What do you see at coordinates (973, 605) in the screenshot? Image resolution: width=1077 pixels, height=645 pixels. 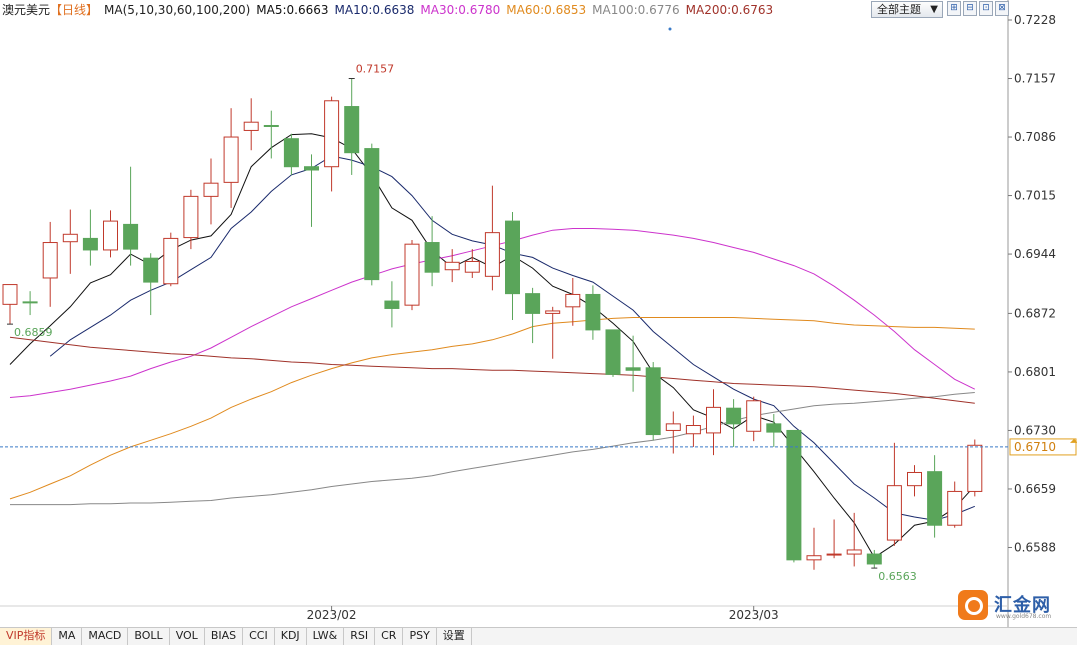 I see `logo-icon` at bounding box center [973, 605].